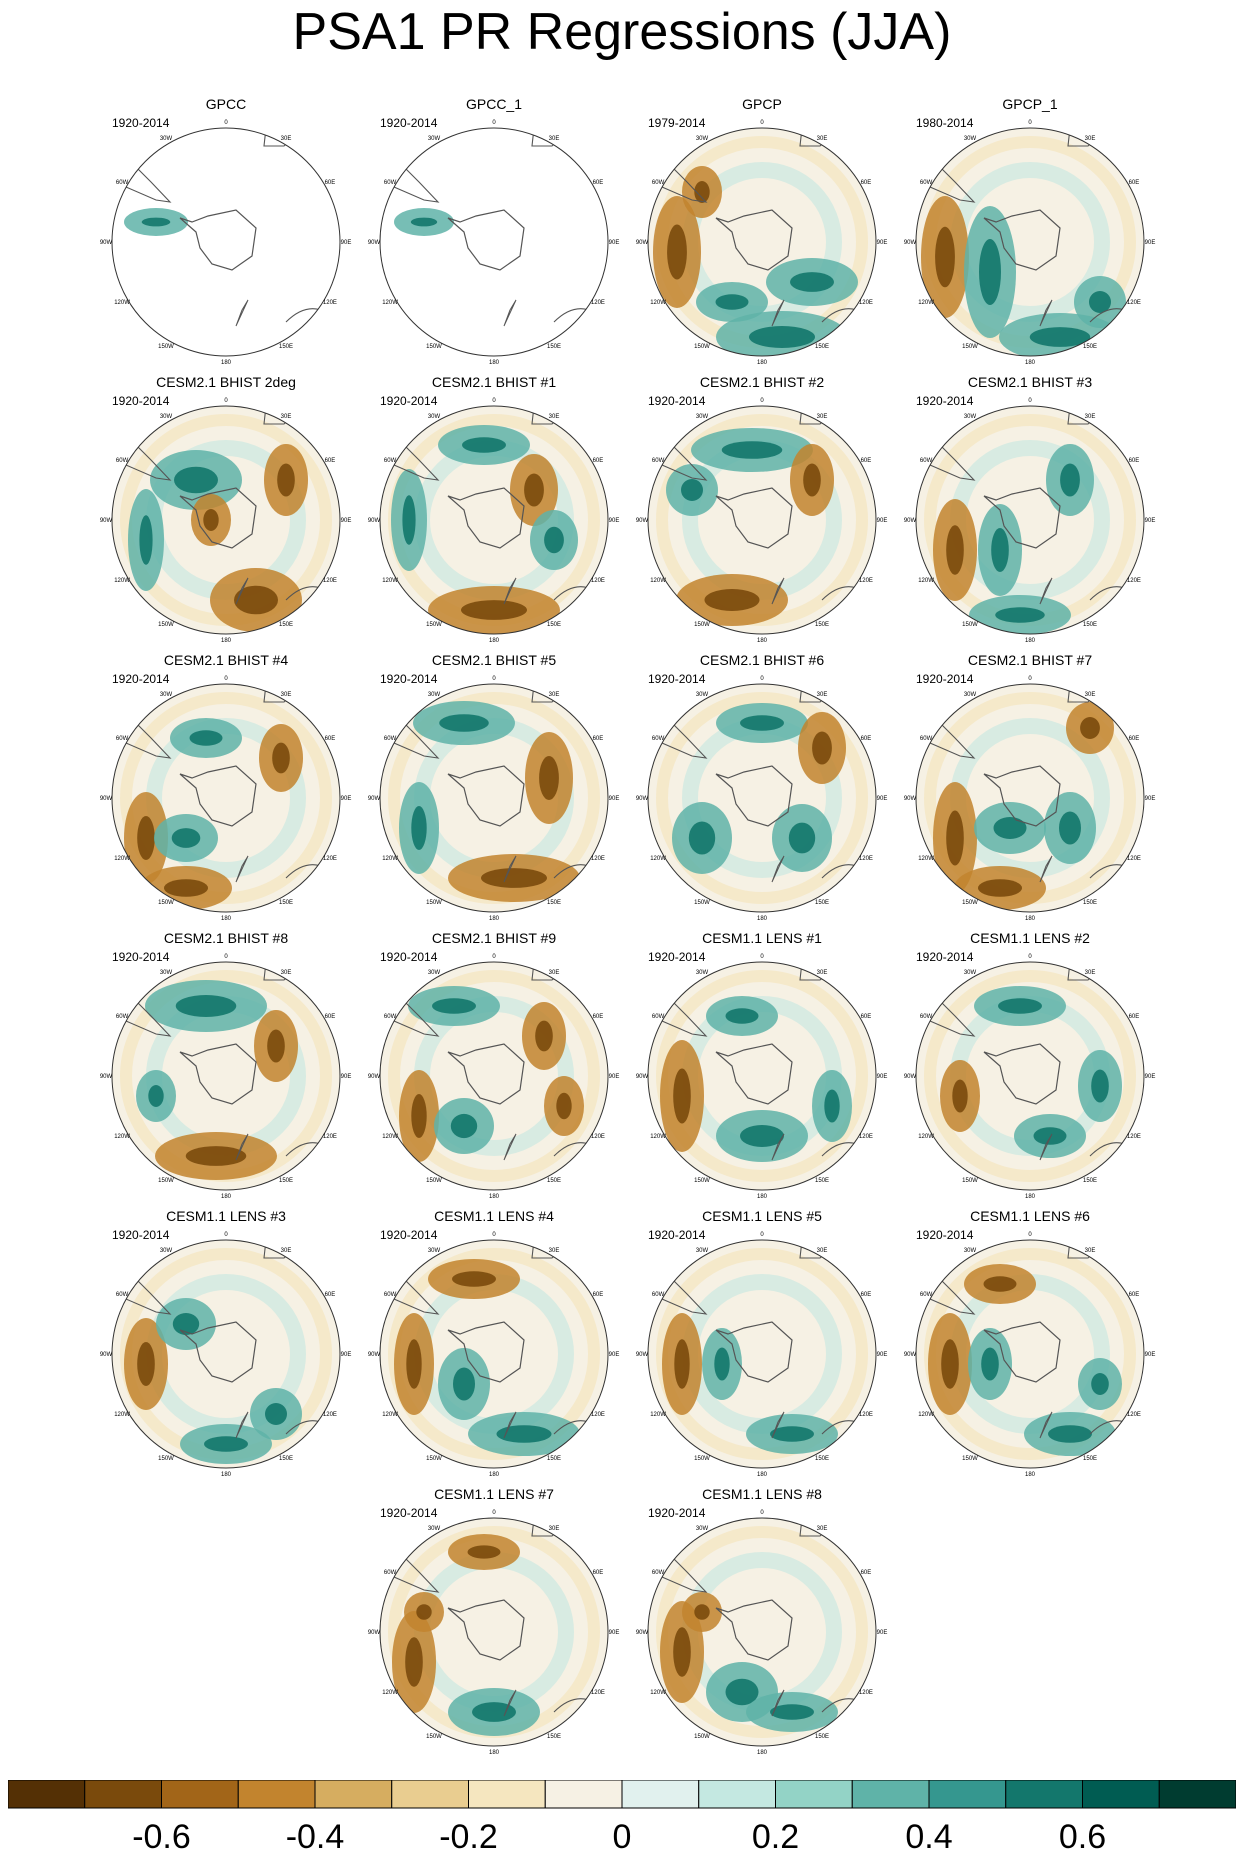  Describe the element at coordinates (762, 382) in the screenshot. I see `panel-title: CESM2.1 BHIST #2` at that location.